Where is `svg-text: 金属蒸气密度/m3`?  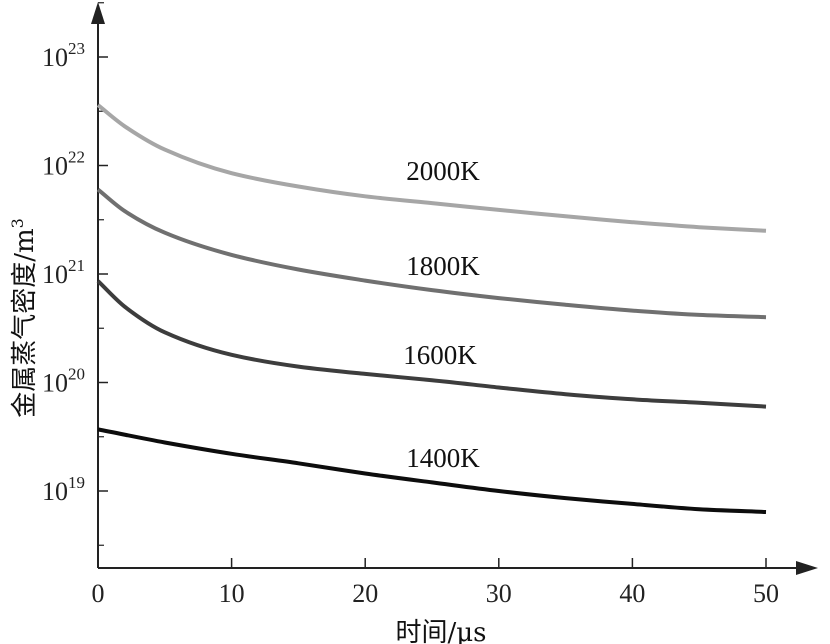 svg-text: 金属蒸气密度/m3 is located at coordinates (24, 318).